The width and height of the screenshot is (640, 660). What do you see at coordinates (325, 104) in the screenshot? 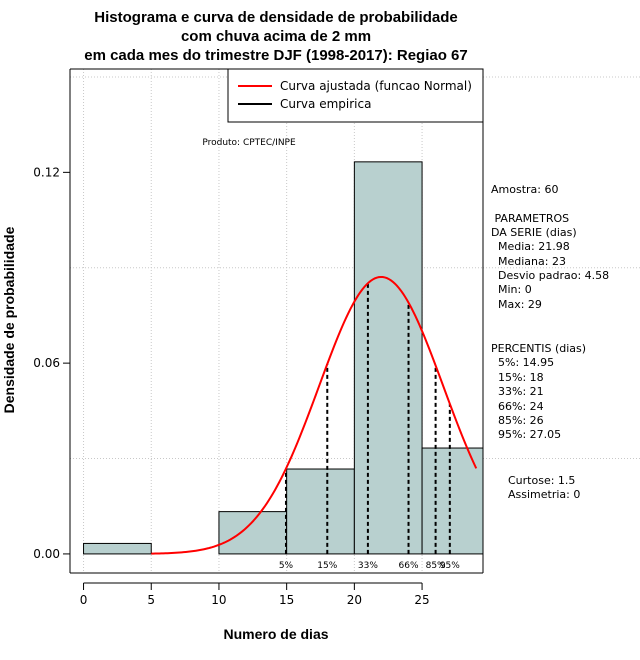
I see `legend-label-empirical: Curva empirica` at bounding box center [325, 104].